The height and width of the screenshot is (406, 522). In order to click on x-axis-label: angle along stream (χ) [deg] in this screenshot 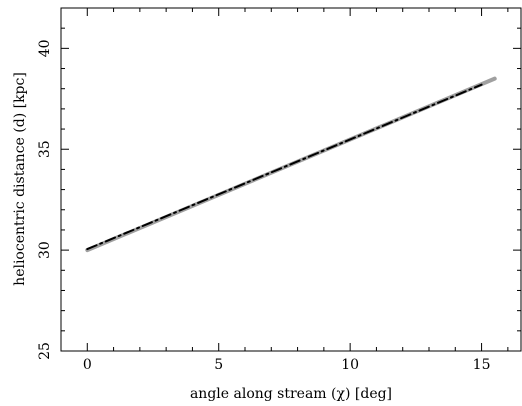, I will do `click(291, 394)`.